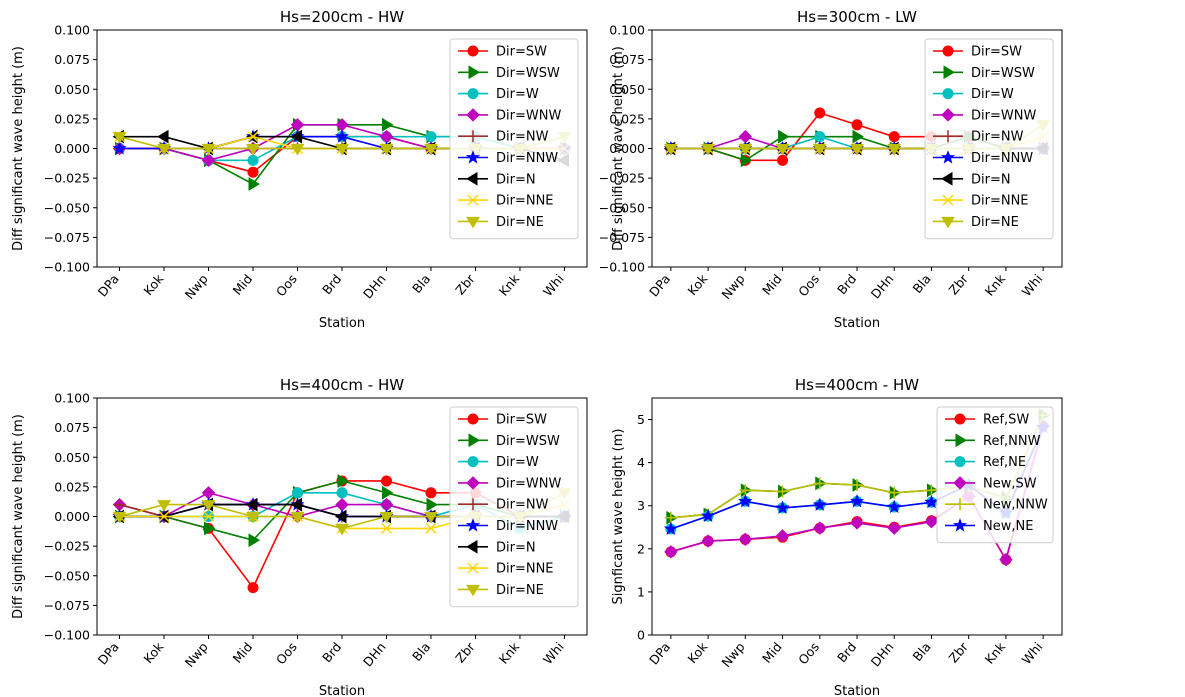 The width and height of the screenshot is (1185, 697). I want to click on legend: Ref,SW Ref,NNW Ref,NE New,SW New,NNW New,NE, so click(995, 475).